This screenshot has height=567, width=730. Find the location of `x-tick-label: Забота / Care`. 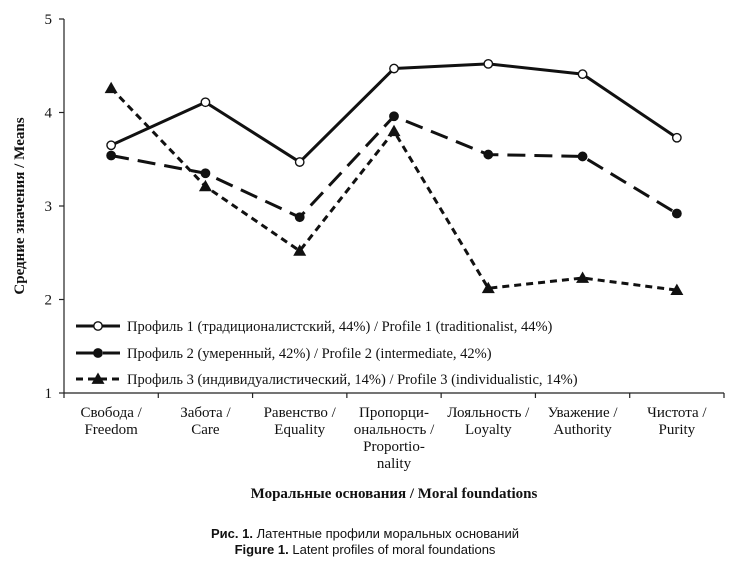

x-tick-label: Забота / Care is located at coordinates (205, 421).